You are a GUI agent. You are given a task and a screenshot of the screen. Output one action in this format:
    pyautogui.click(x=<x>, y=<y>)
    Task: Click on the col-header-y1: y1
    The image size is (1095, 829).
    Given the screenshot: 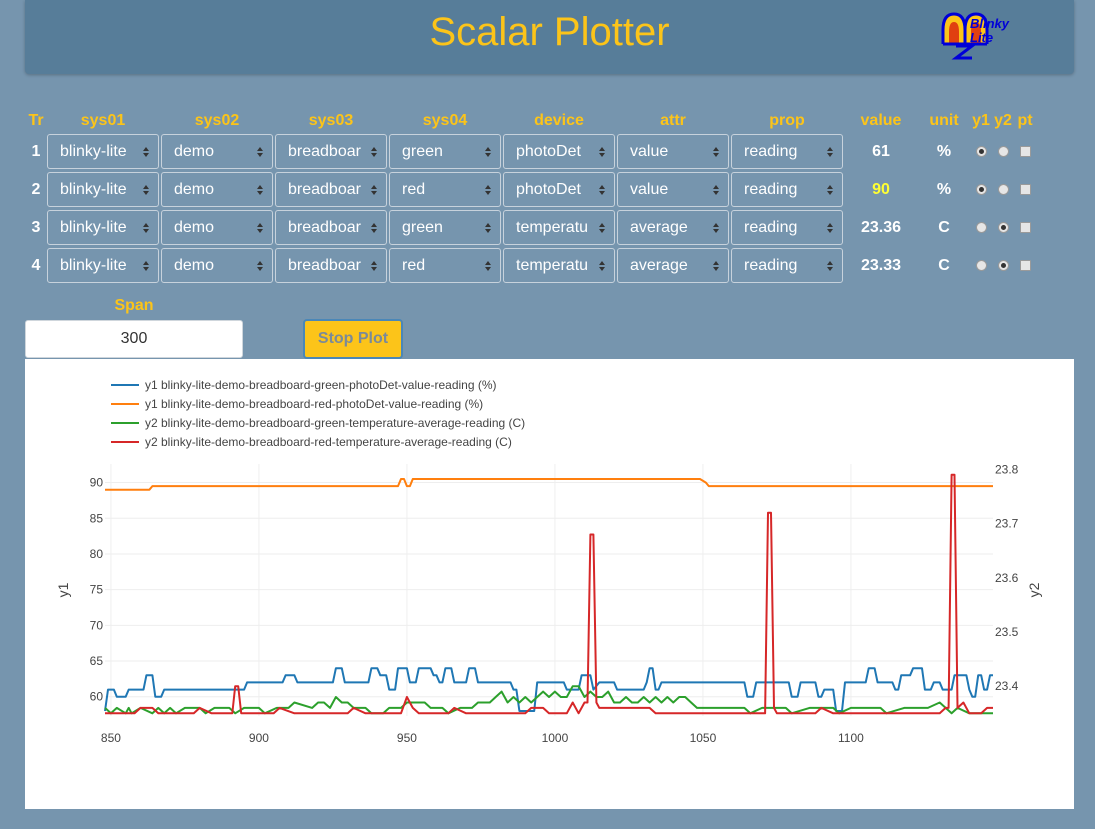 What is the action you would take?
    pyautogui.click(x=981, y=120)
    